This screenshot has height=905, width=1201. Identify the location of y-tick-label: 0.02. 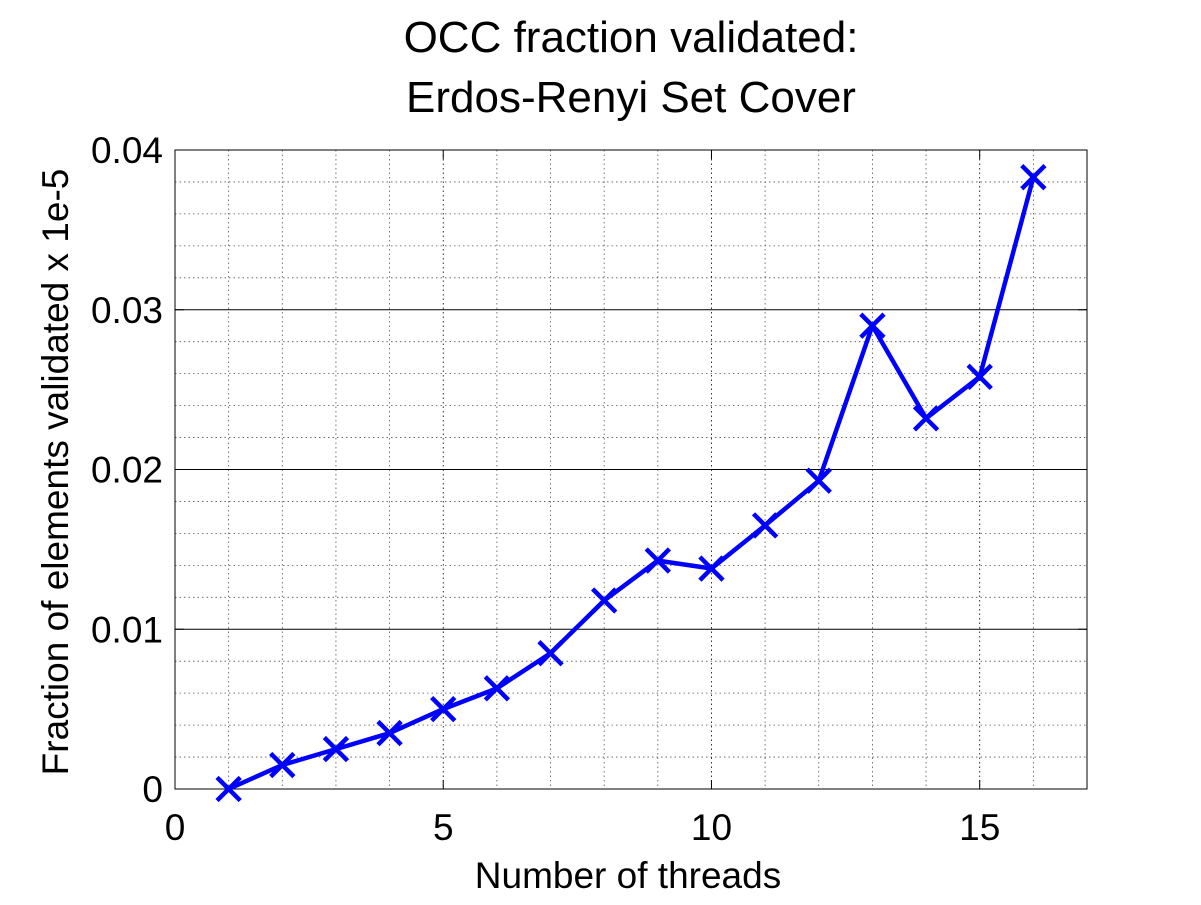
(127, 470).